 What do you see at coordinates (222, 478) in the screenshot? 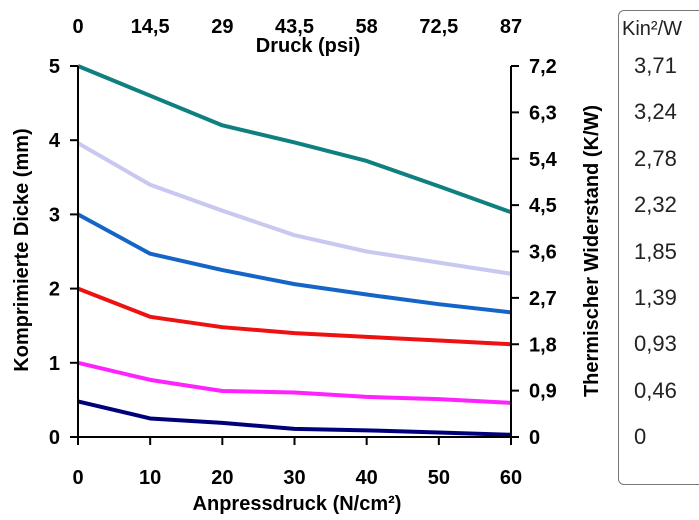
I see `x-tick-label: 20` at bounding box center [222, 478].